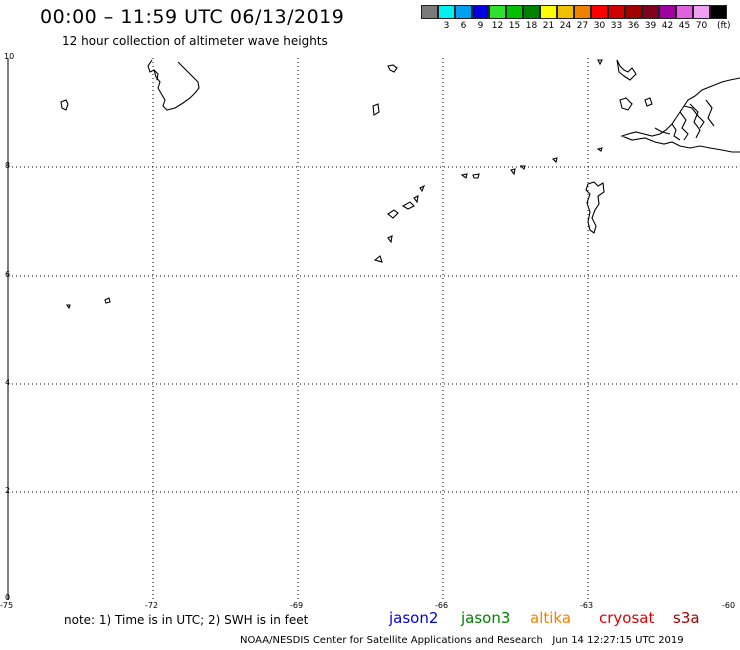  Describe the element at coordinates (192, 17) in the screenshot. I see `map-title: 00:00 – 11:59 UTC 06/13/2019` at that location.